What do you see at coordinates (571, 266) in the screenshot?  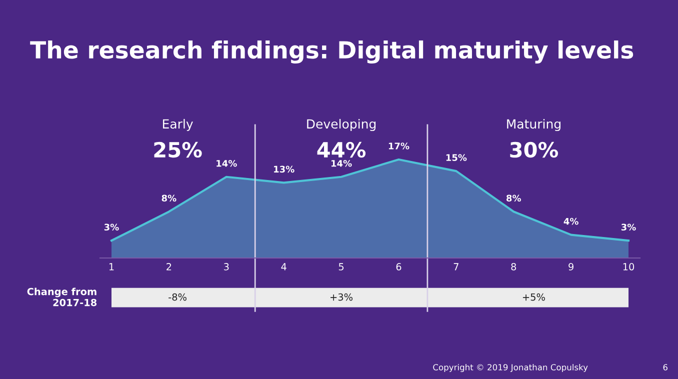 I see `x-tick-label: 9` at bounding box center [571, 266].